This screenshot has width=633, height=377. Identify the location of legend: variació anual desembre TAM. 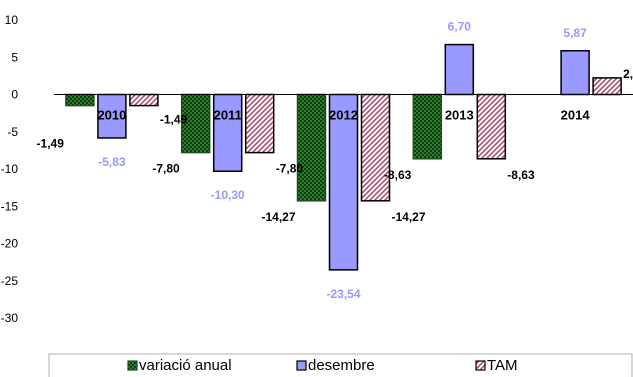
(340, 365).